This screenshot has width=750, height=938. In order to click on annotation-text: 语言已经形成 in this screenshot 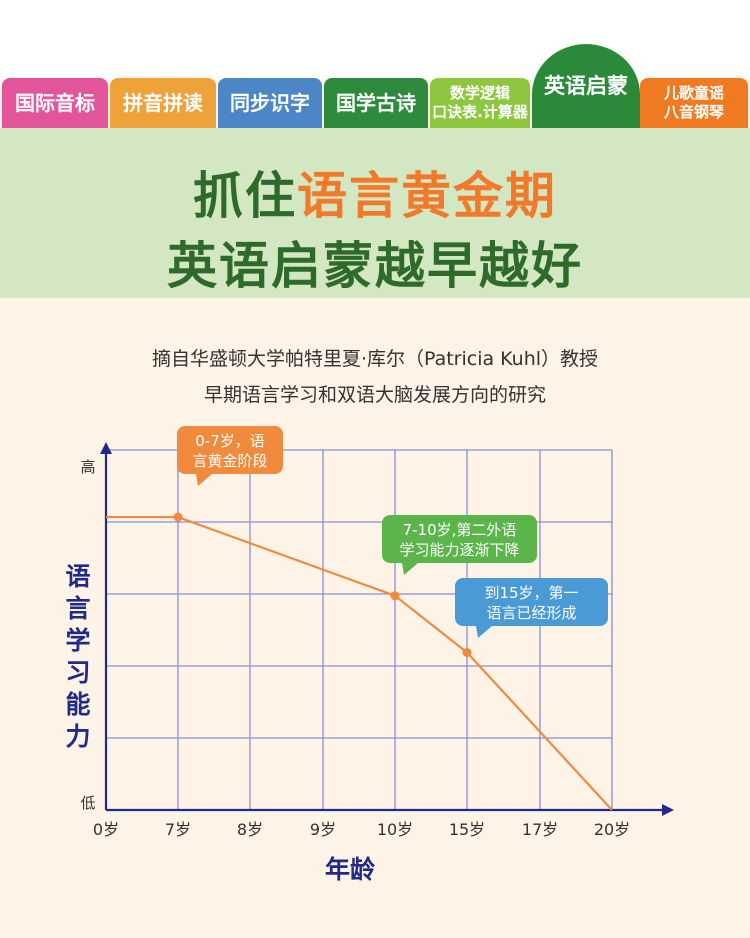, I will do `click(531, 613)`.